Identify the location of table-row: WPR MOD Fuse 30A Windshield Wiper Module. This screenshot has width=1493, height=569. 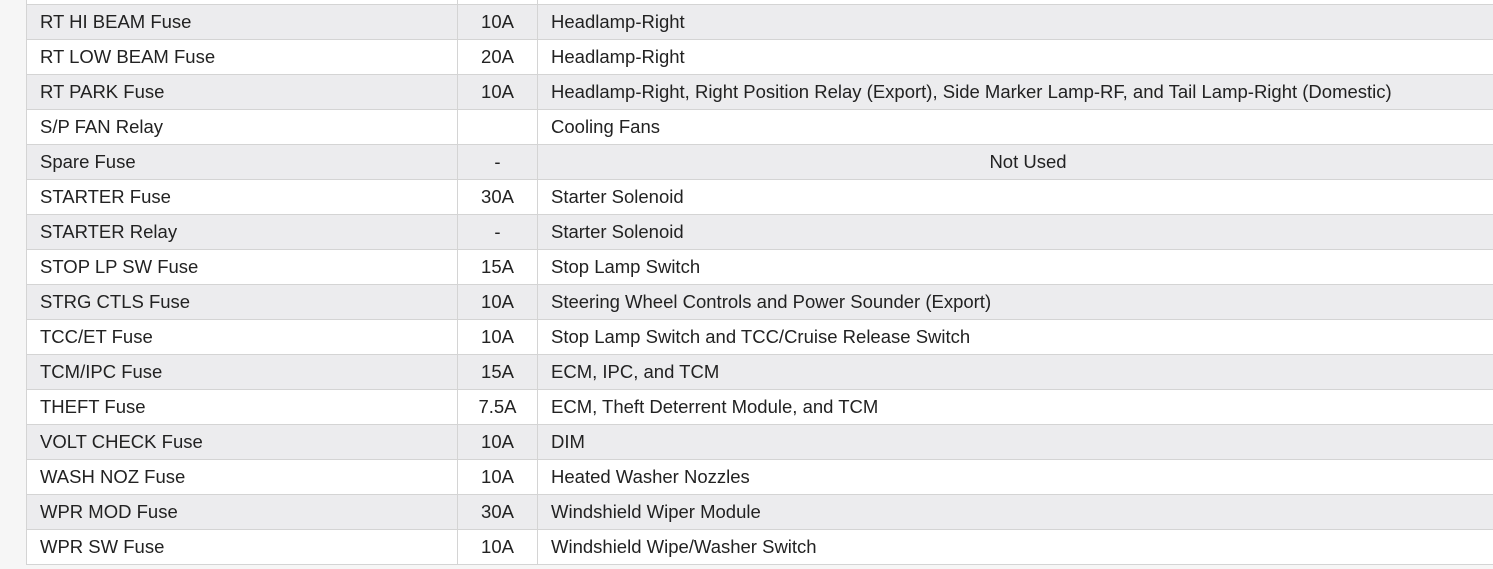
(759, 512).